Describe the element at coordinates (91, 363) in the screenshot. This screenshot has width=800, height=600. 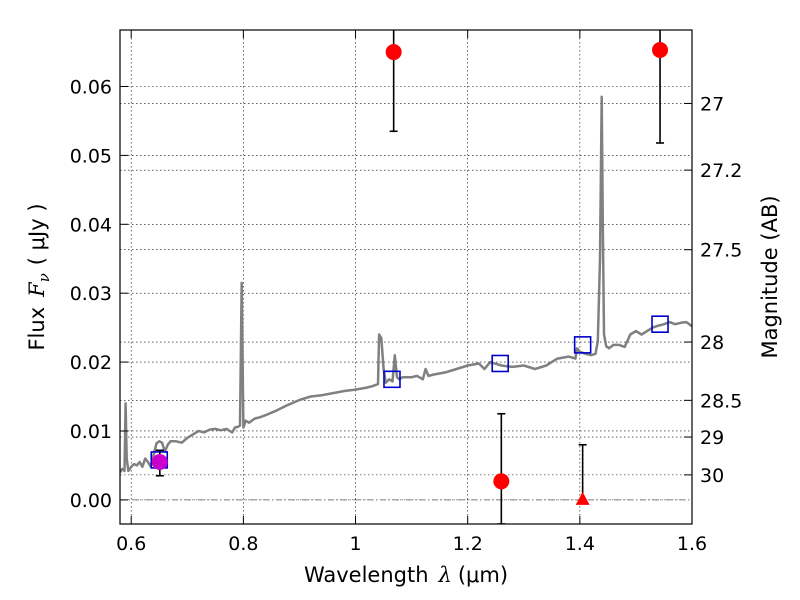
I see `y-tick-label: 0.02` at that location.